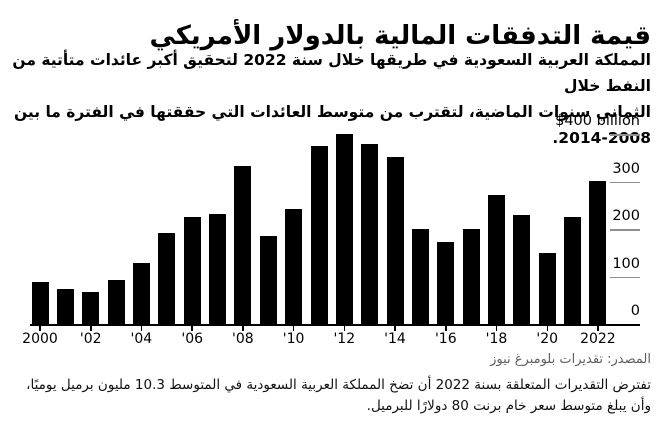 The image size is (659, 423). What do you see at coordinates (573, 270) in the screenshot?
I see `bar-2021` at bounding box center [573, 270].